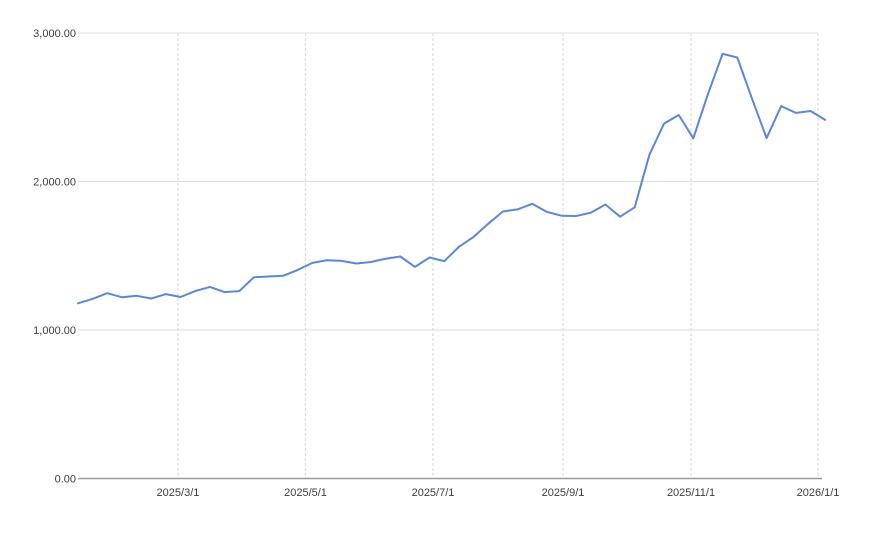  What do you see at coordinates (691, 493) in the screenshot?
I see `x-axis-tick-label: 2025/11/1` at bounding box center [691, 493].